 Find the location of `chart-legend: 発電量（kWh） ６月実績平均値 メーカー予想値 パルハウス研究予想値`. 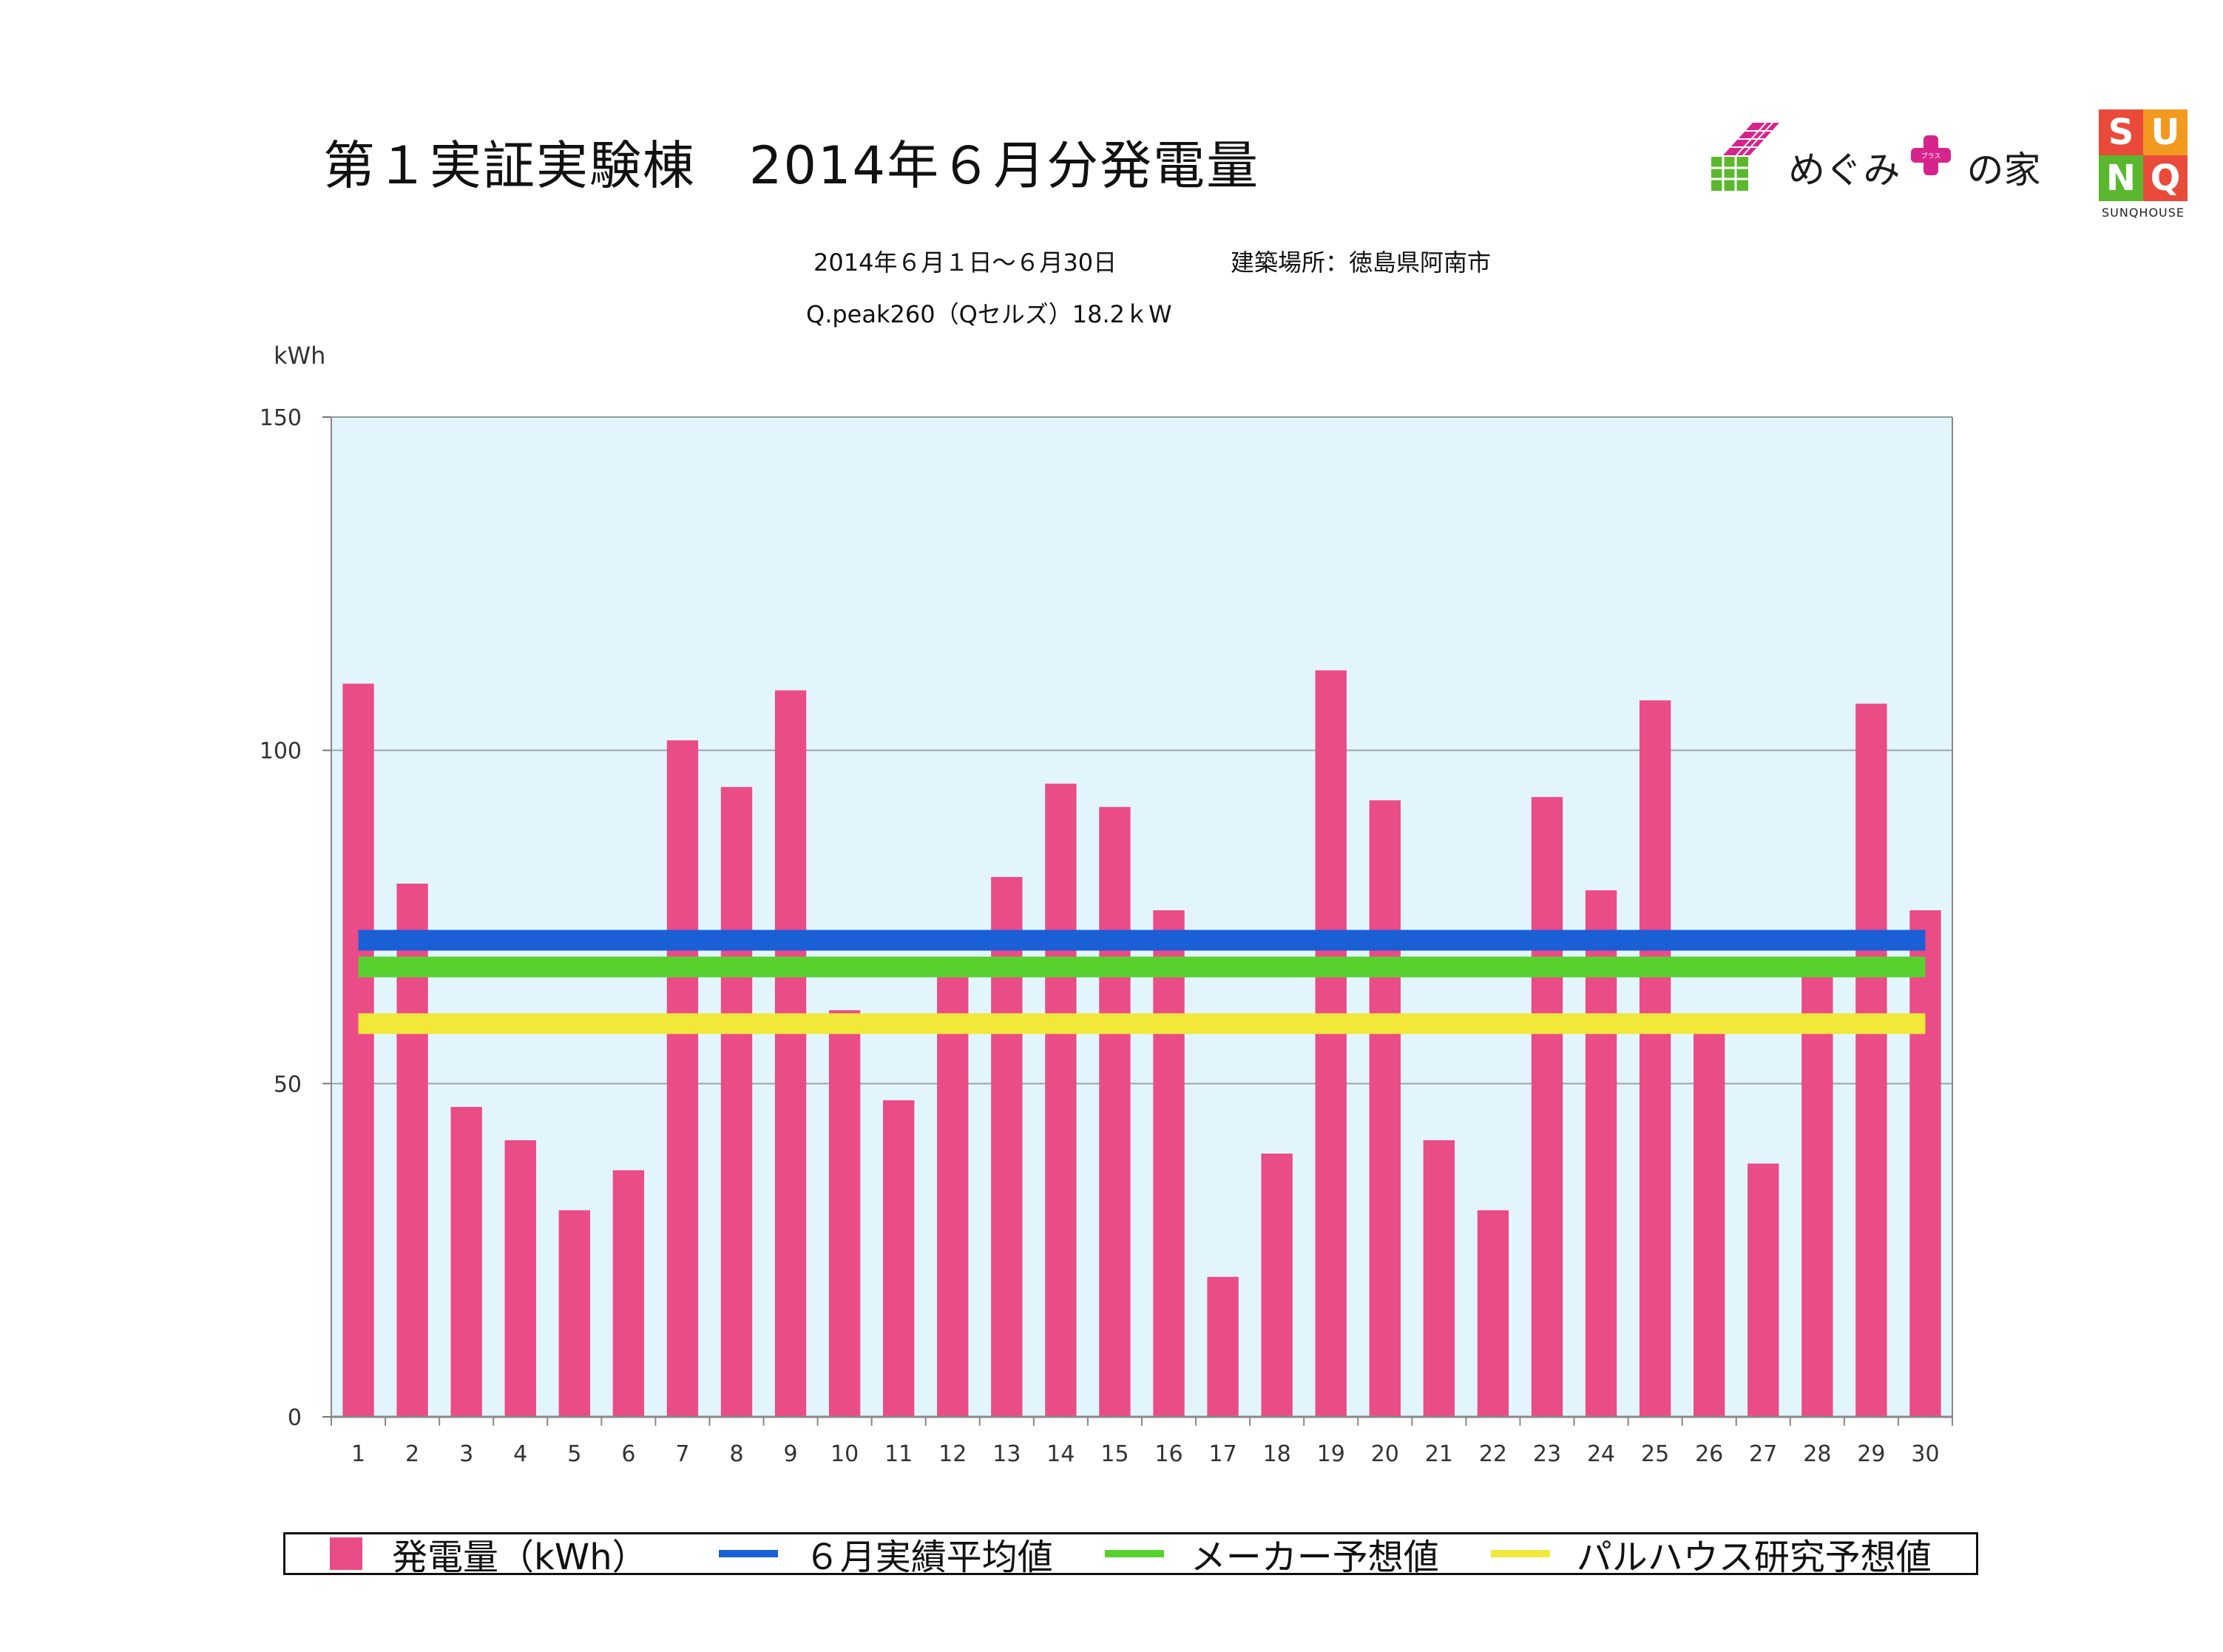

chart-legend: 発電量（kWh） ６月実績平均値 メーカー予想値 パルハウス研究予想値 is located at coordinates (1131, 1555).